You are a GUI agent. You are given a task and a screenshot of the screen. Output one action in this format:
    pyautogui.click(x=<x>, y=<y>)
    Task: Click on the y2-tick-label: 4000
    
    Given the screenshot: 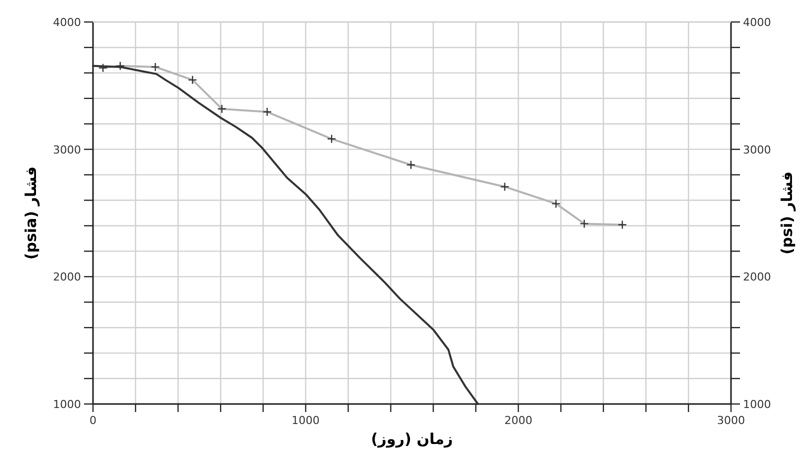 What is the action you would take?
    pyautogui.click(x=757, y=22)
    